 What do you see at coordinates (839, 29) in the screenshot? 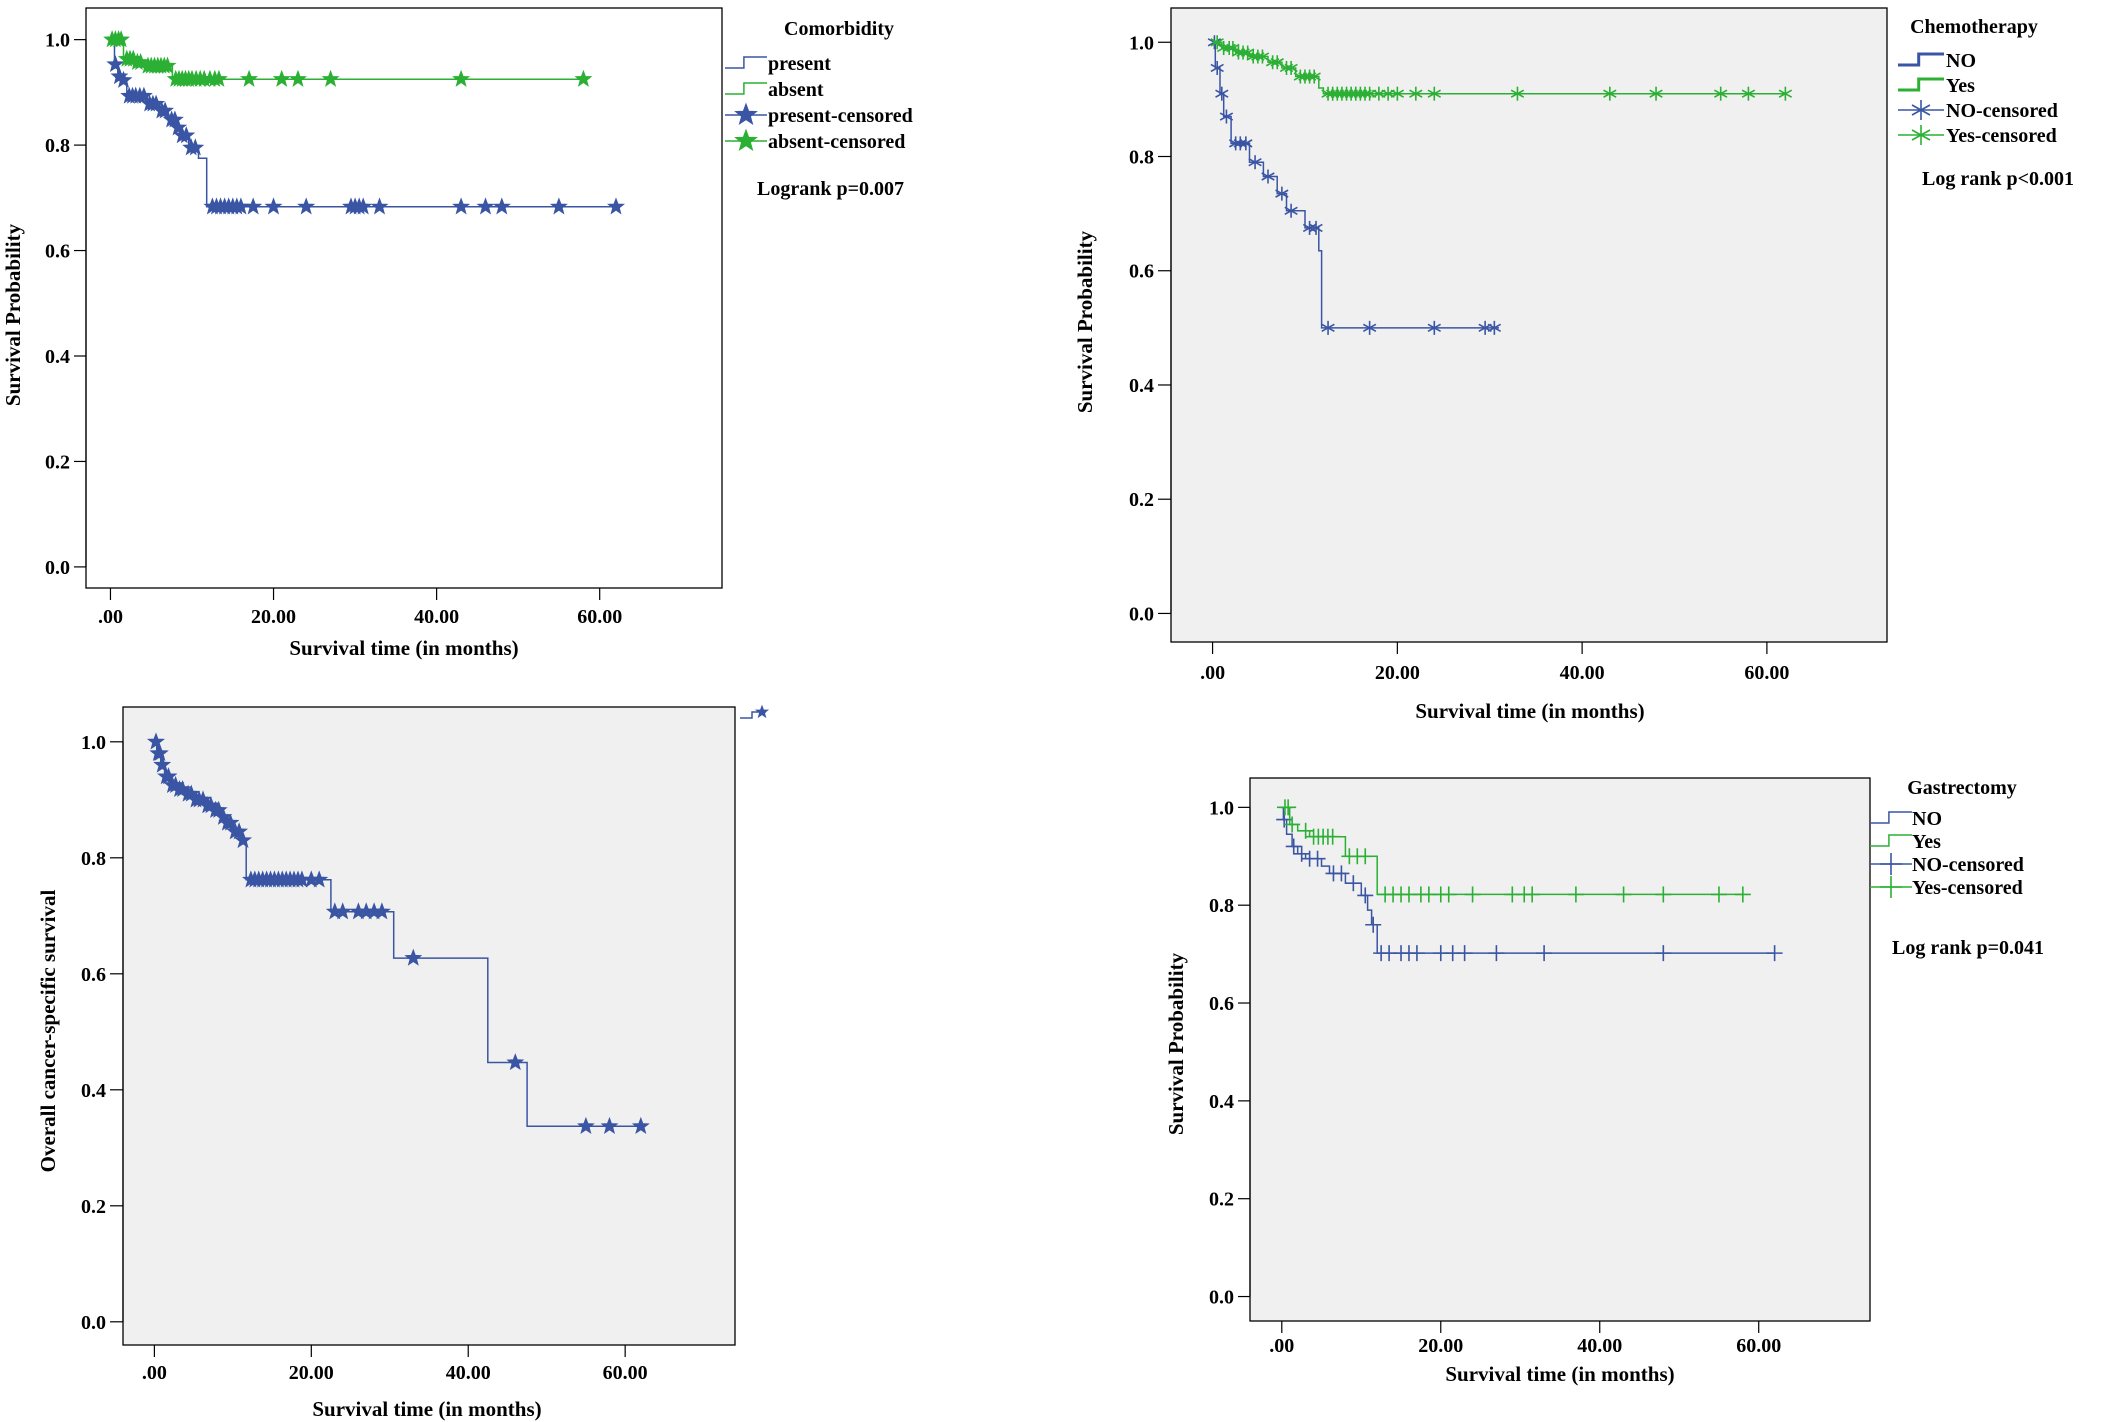
I see `legend-title: Comorbidity` at bounding box center [839, 29].